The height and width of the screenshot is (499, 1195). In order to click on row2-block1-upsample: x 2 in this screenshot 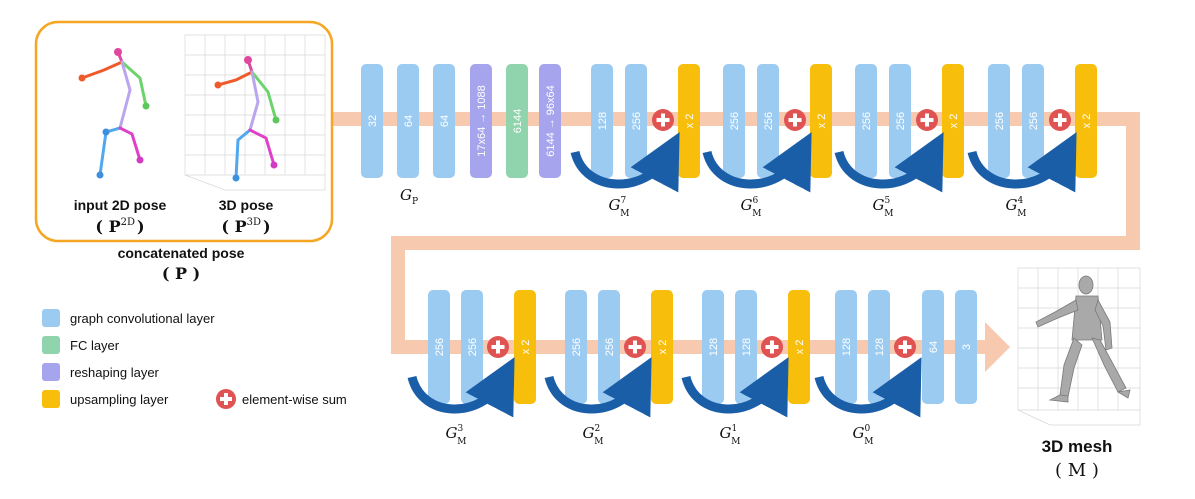, I will do `click(662, 347)`.